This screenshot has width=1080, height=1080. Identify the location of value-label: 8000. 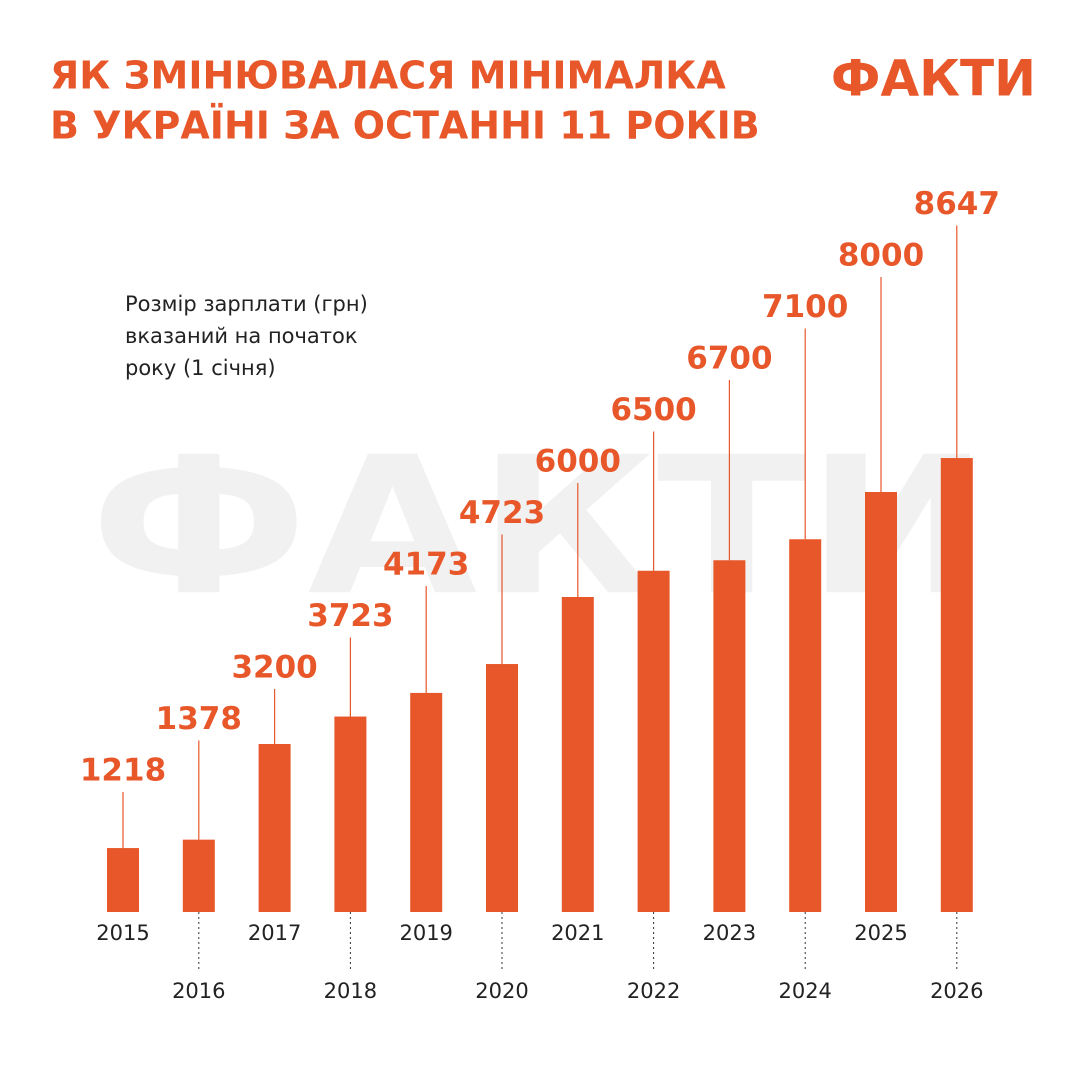
(881, 256).